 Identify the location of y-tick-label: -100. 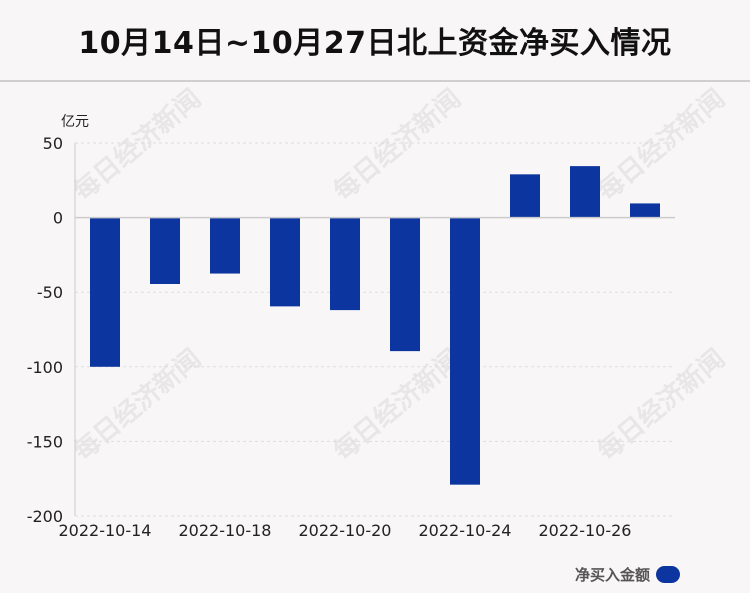
(45, 367).